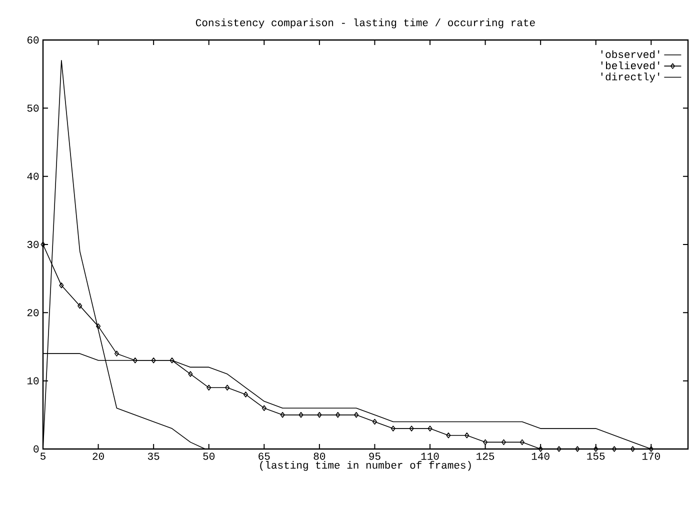 This screenshot has width=698, height=506. Describe the element at coordinates (630, 54) in the screenshot. I see `legend-label: 'observed'` at that location.